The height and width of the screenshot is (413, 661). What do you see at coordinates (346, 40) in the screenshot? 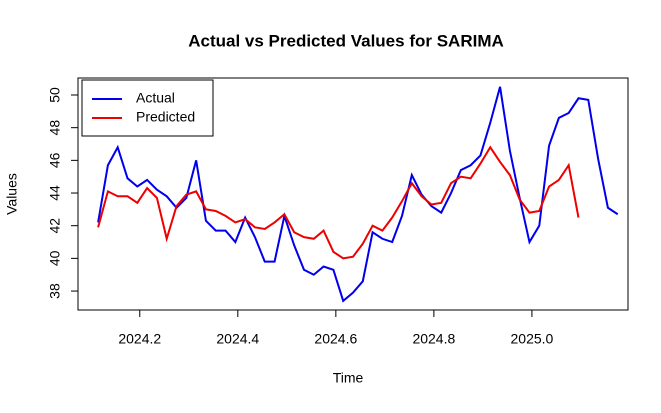
I see `chart-title: Actual vs Predicted Values for SARIMA` at bounding box center [346, 40].